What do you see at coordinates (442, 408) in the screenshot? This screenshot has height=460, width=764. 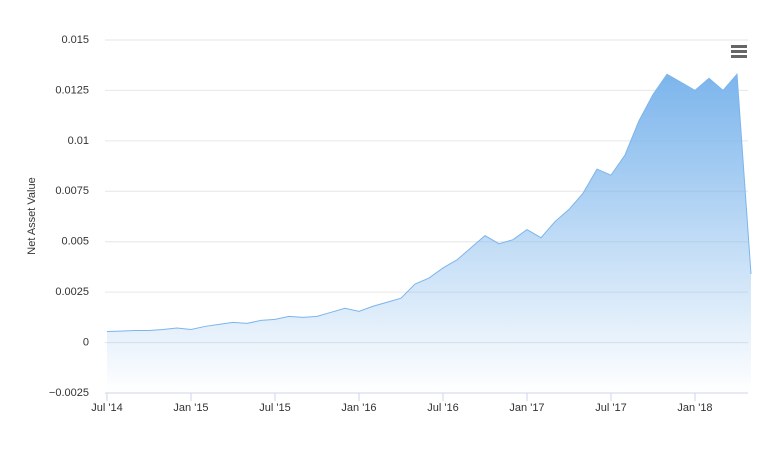 I see `x-tick-label: Jul '16` at bounding box center [442, 408].